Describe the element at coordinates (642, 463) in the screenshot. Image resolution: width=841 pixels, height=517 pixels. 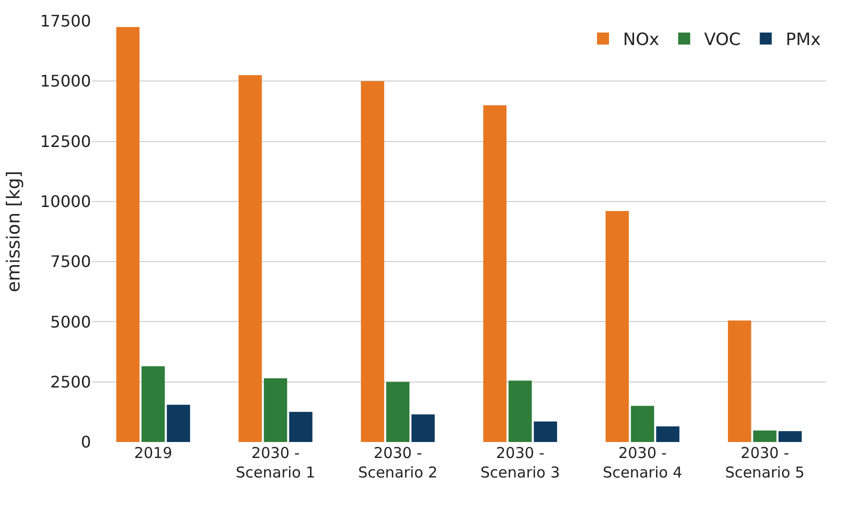
I see `x-tick-label: 2030 - Scenario 4` at that location.